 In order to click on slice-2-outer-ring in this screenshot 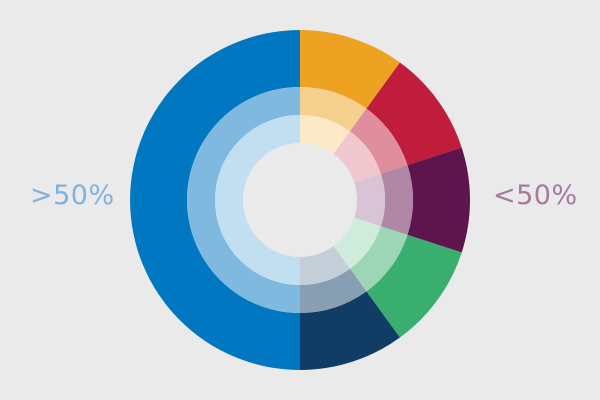, I will do `click(414, 114)`.